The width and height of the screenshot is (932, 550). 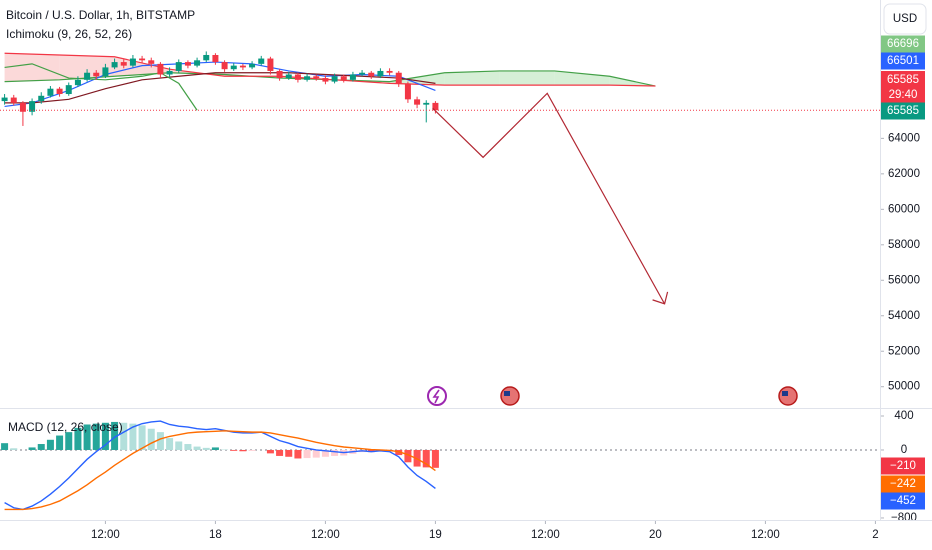 I want to click on event-icon, so click(x=437, y=396).